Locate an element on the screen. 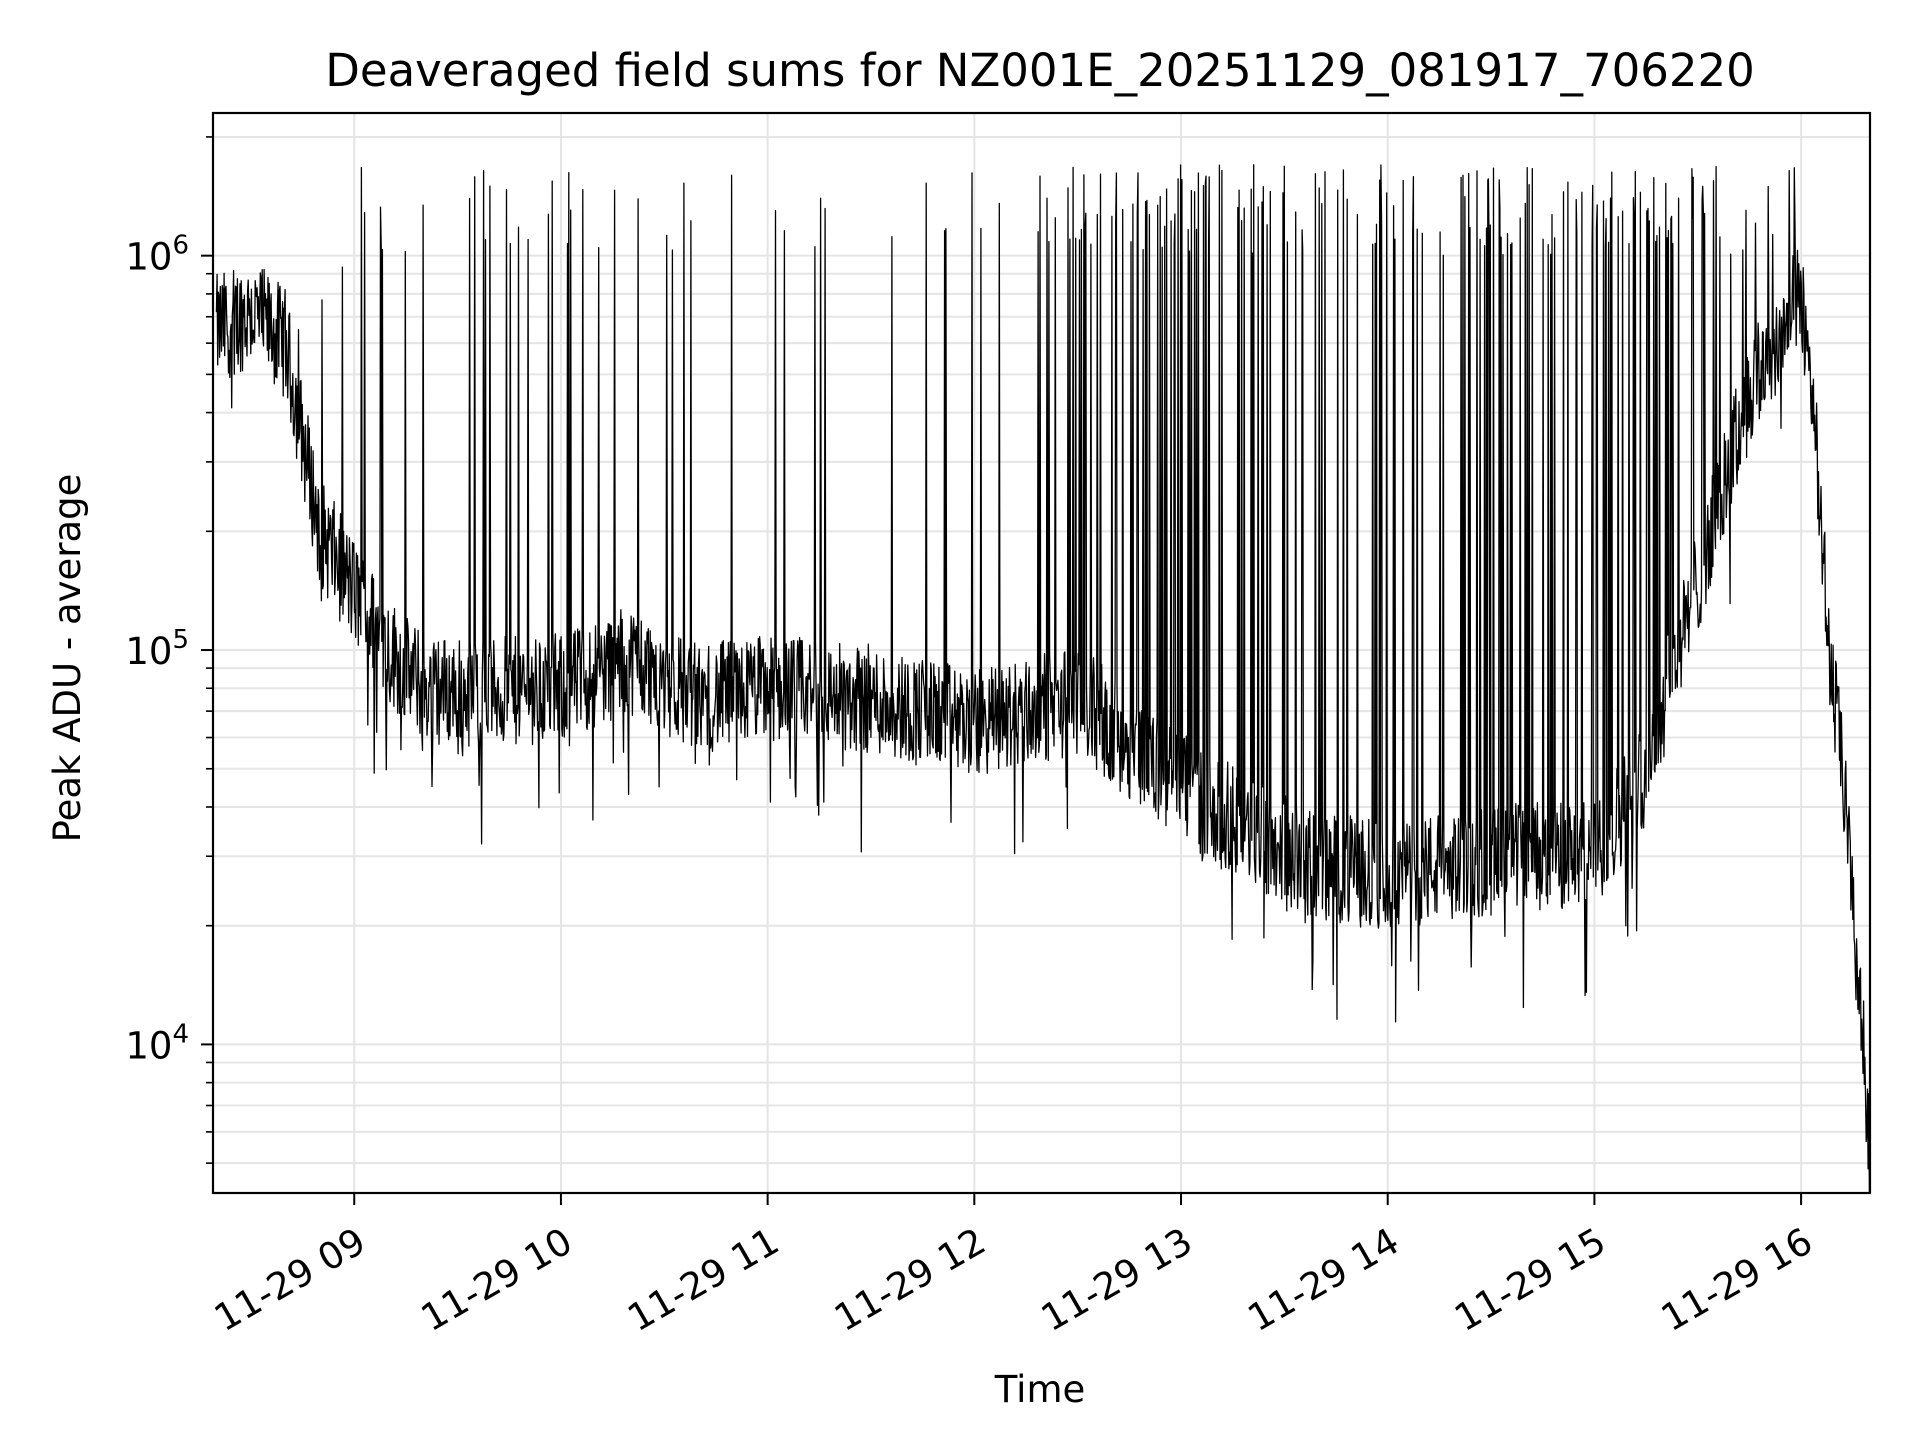 Image resolution: width=1920 pixels, height=1440 pixels. y-tick-label: 105 is located at coordinates (157, 649).